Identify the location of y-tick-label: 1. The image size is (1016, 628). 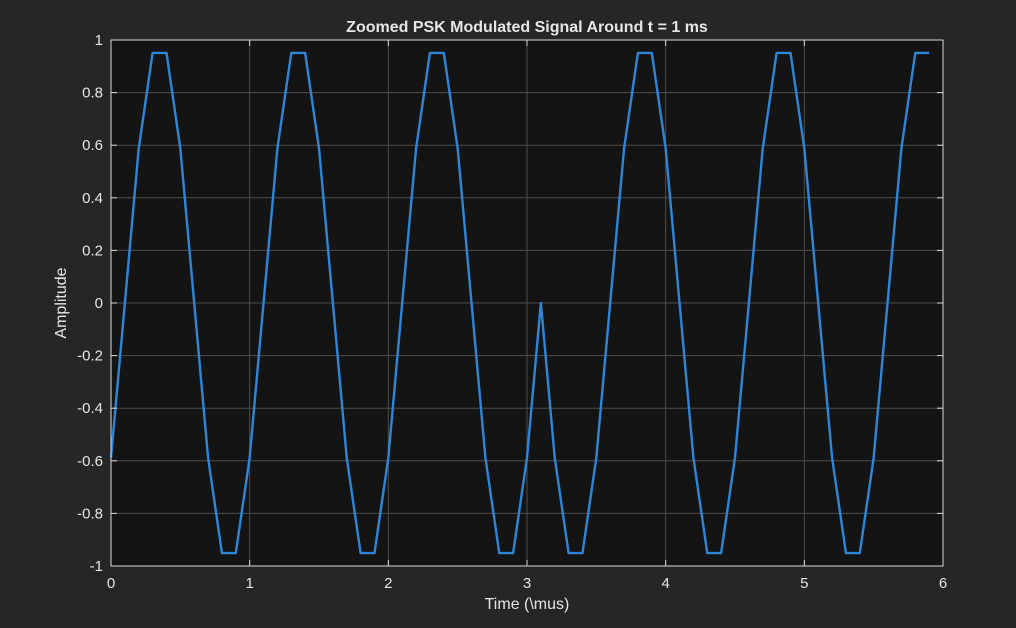
(99, 40).